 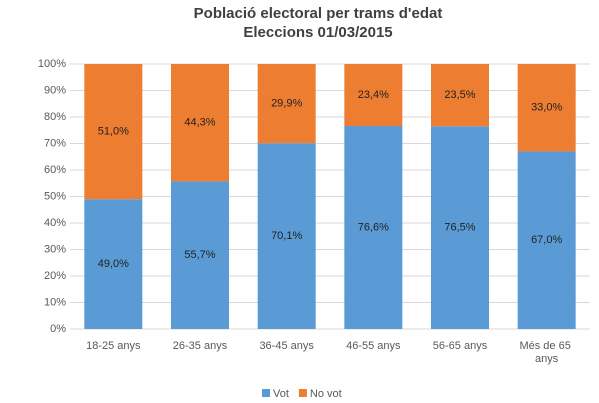 What do you see at coordinates (286, 346) in the screenshot?
I see `x-tick-label: 36-45 anys` at bounding box center [286, 346].